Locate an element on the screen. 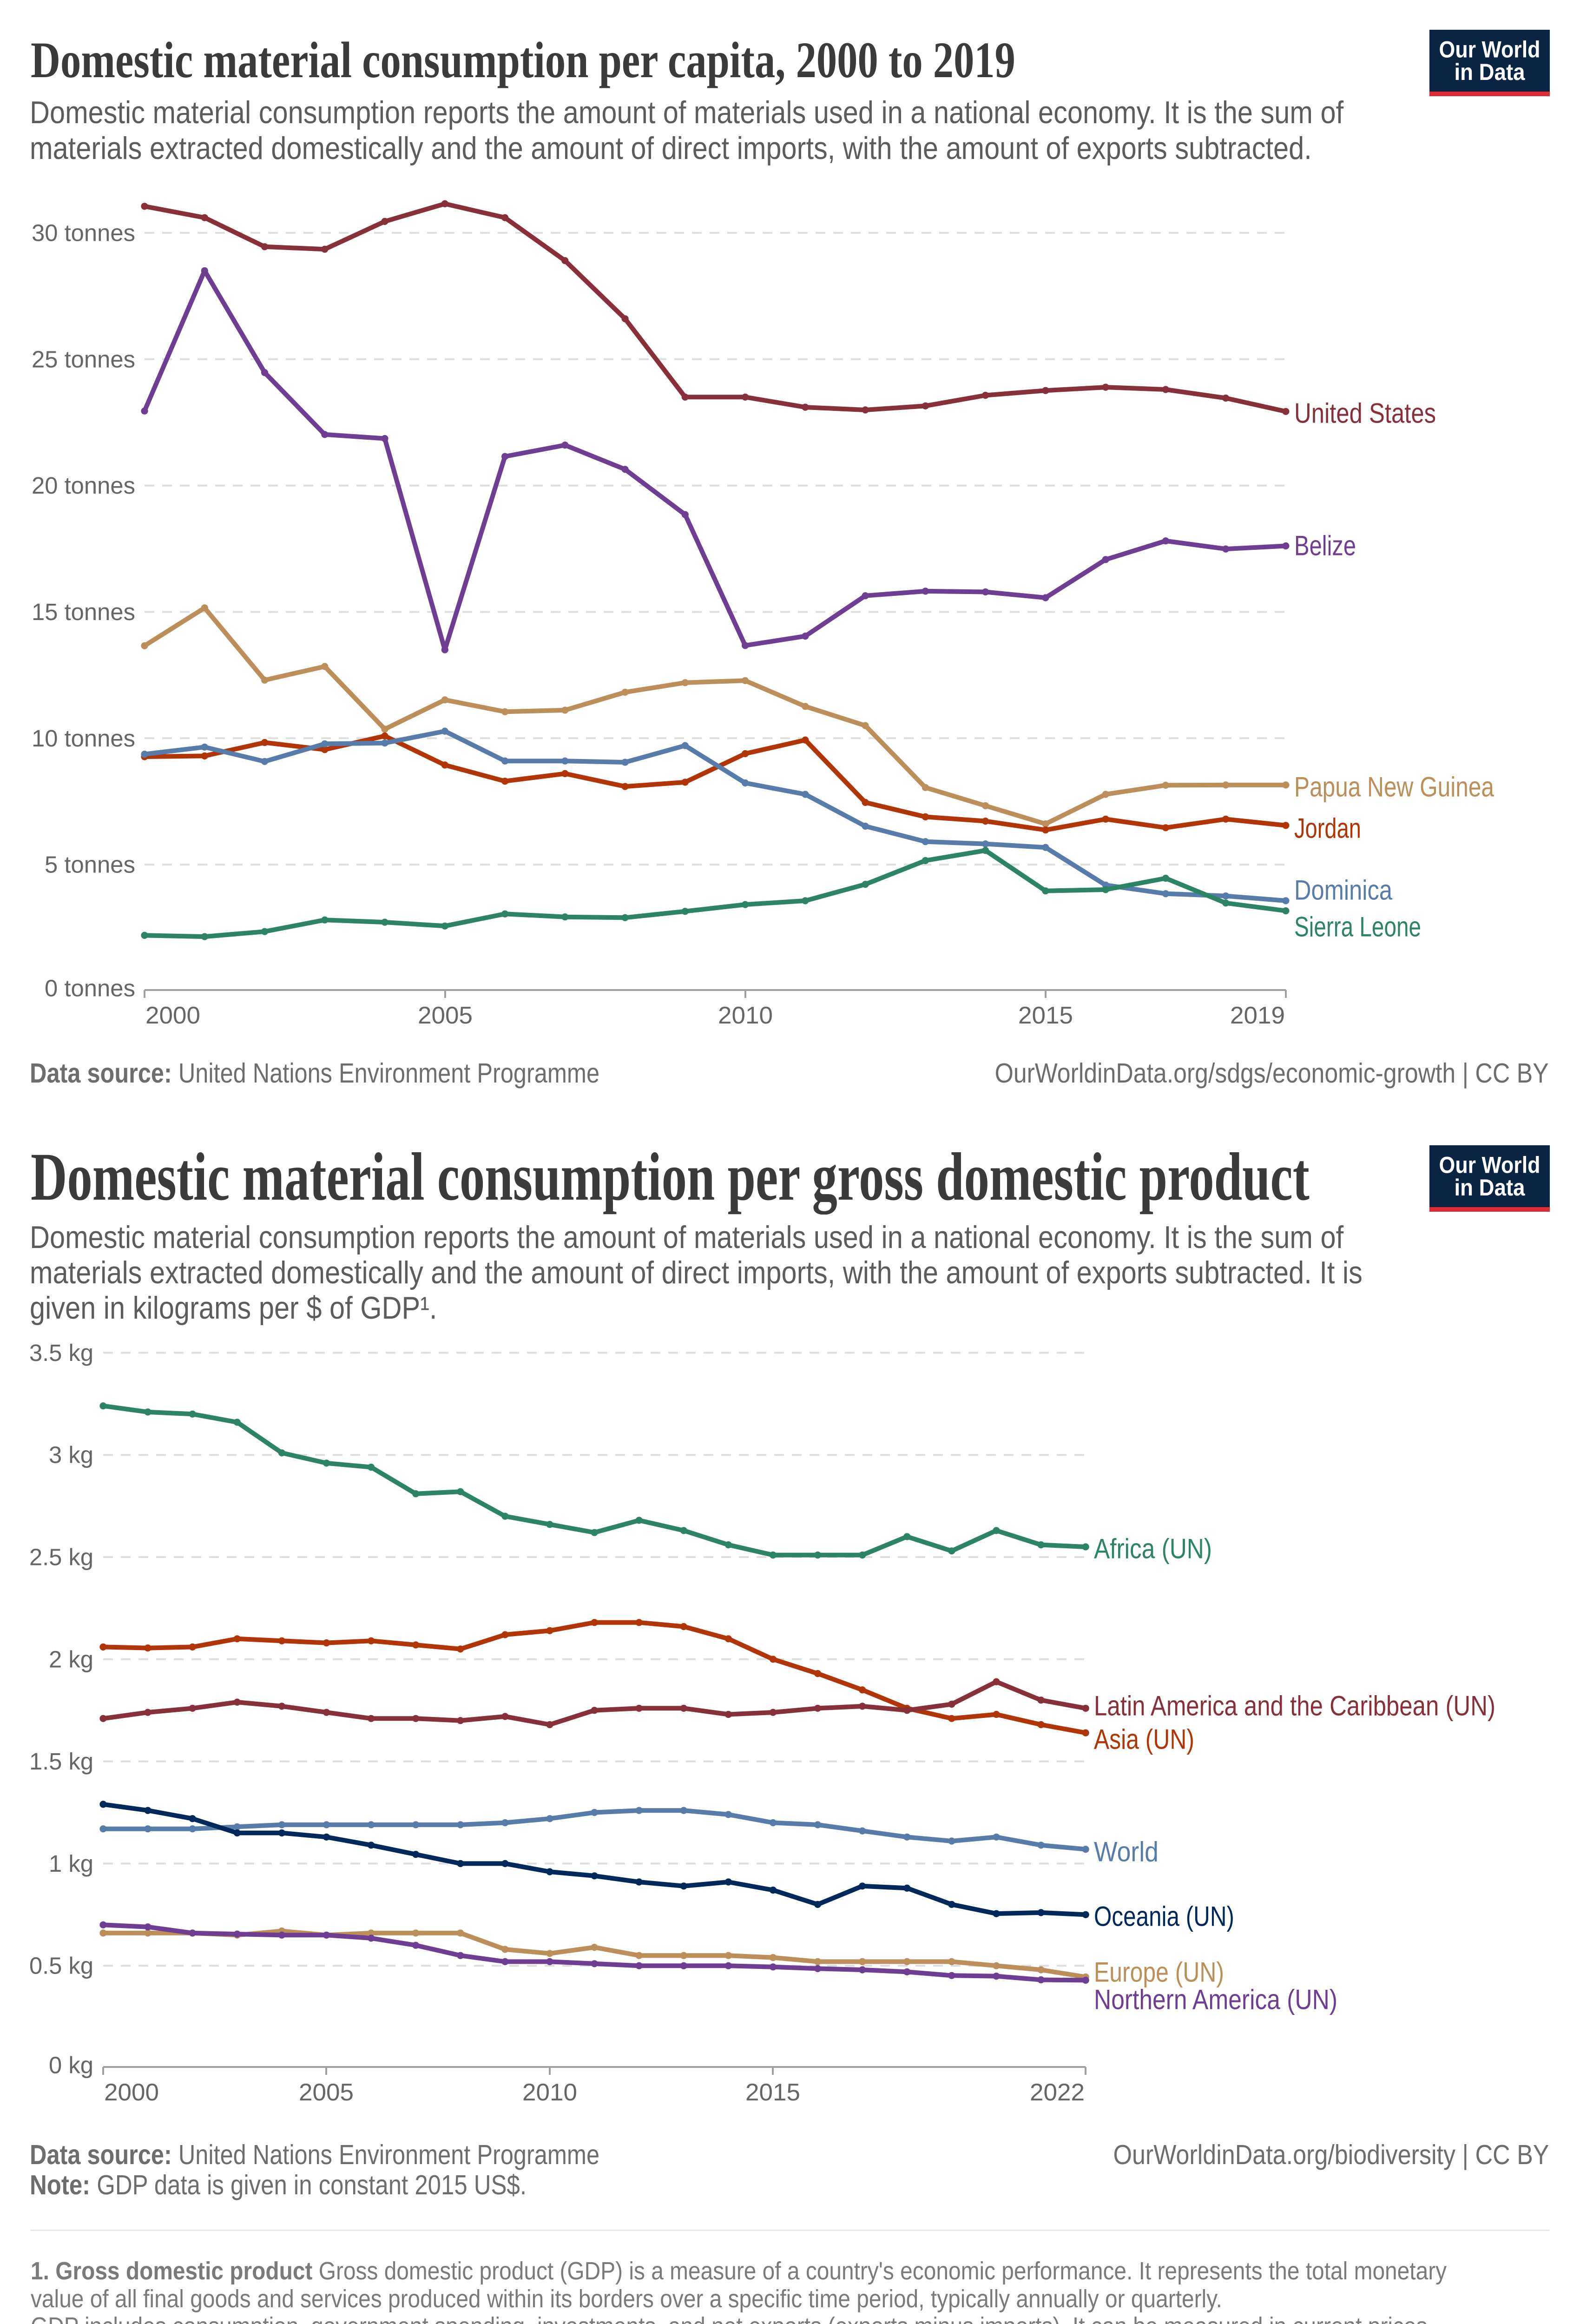 This screenshot has height=2324, width=1580. svg-text: 5 tonnes is located at coordinates (90, 865).